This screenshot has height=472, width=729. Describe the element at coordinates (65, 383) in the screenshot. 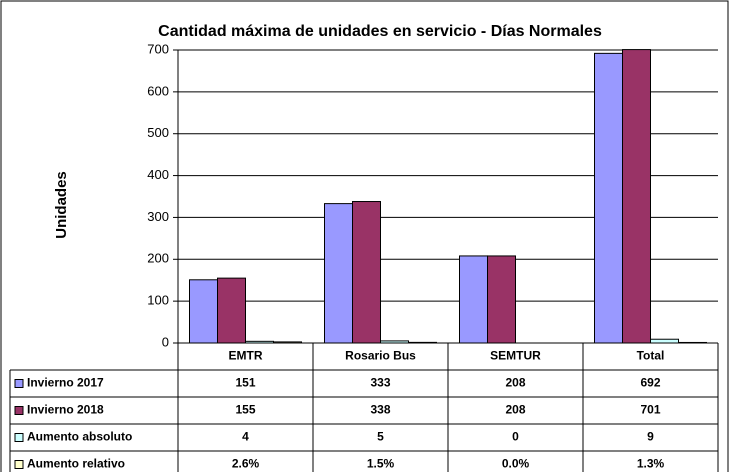

I see `legend-label: Invierno 2017` at that location.